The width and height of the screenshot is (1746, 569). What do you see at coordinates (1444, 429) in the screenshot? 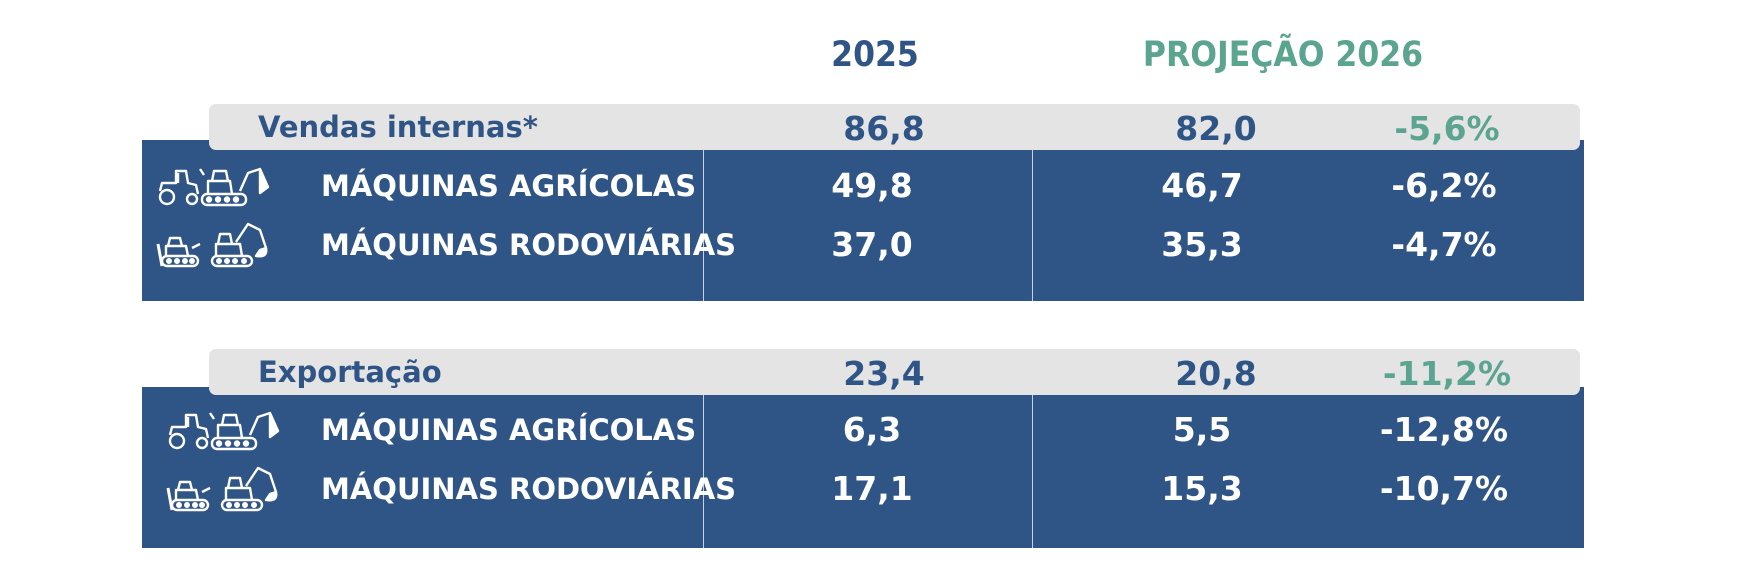
I see `change-percent: -12,8%` at bounding box center [1444, 429].